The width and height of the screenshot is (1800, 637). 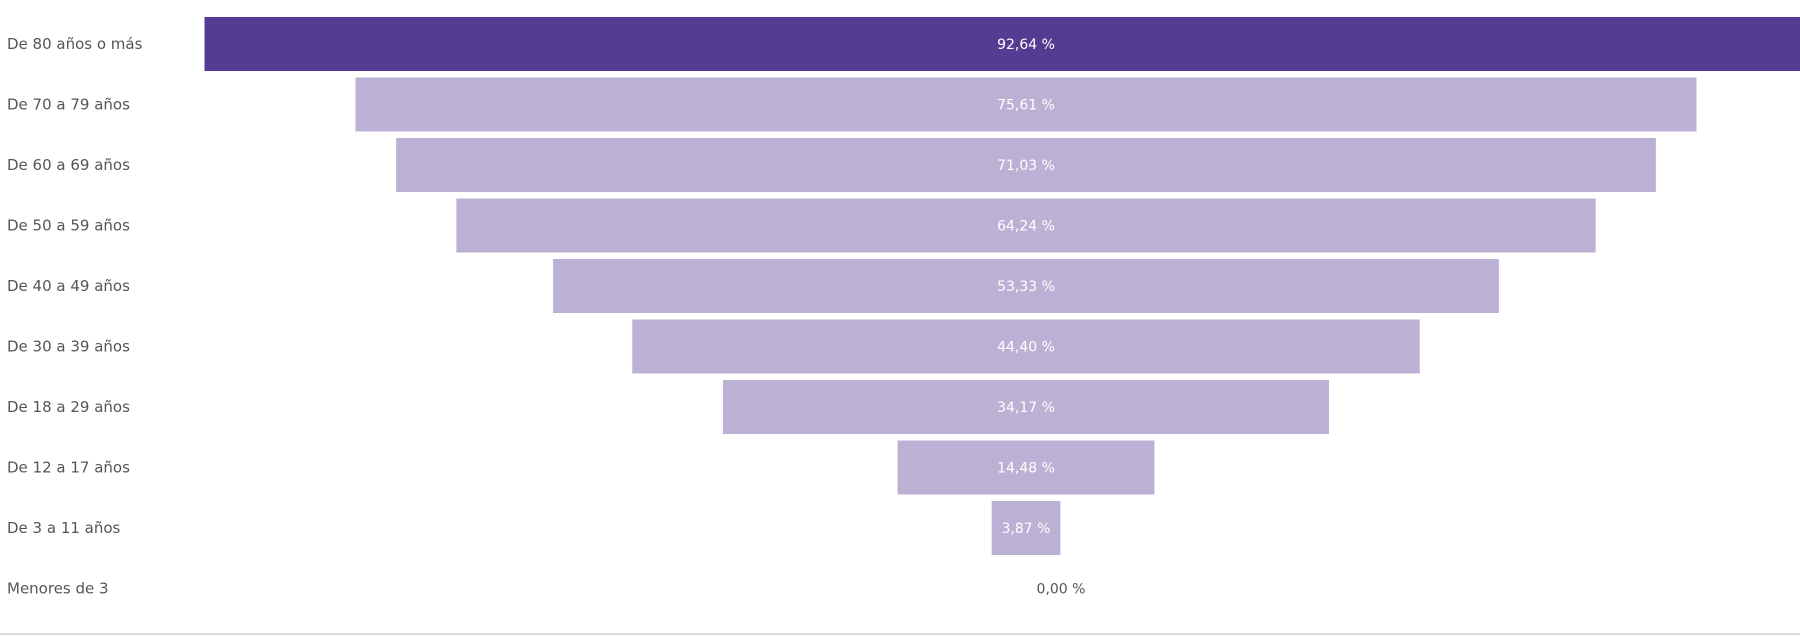 I want to click on value-label: 53,33 %, so click(x=1026, y=287).